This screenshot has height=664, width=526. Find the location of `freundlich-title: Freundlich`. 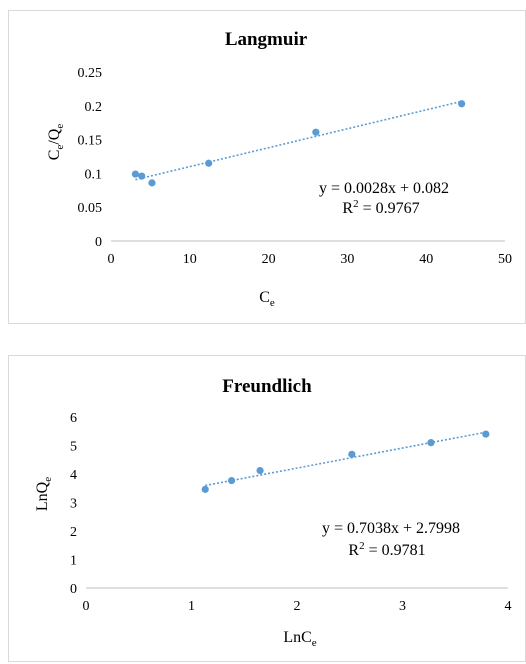

freundlich-title: Freundlich is located at coordinates (267, 386).